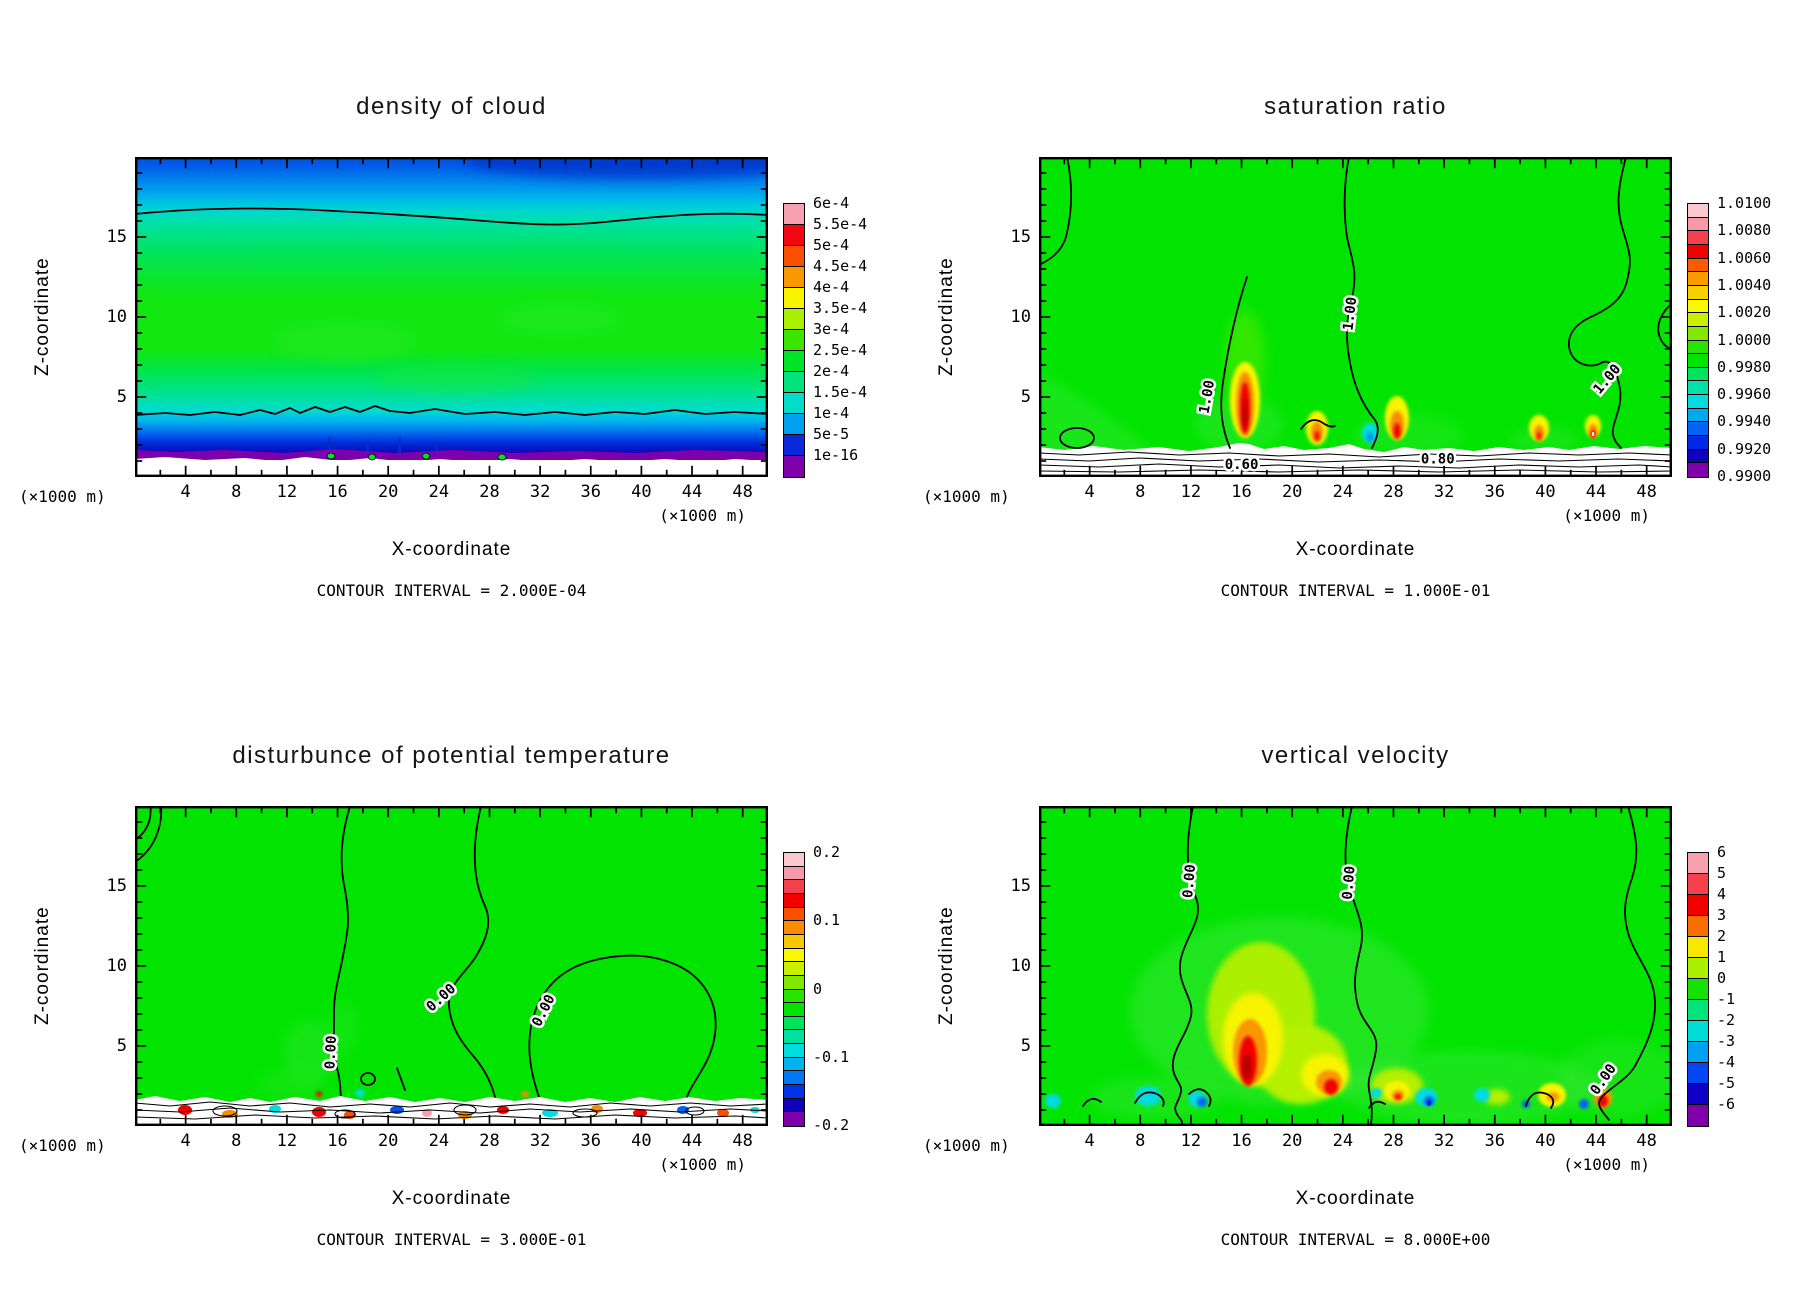 This screenshot has width=1808, height=1308. What do you see at coordinates (451, 1239) in the screenshot?
I see `contour-interval-caption: CONTOUR INTERVAL = 3.000E-01` at bounding box center [451, 1239].